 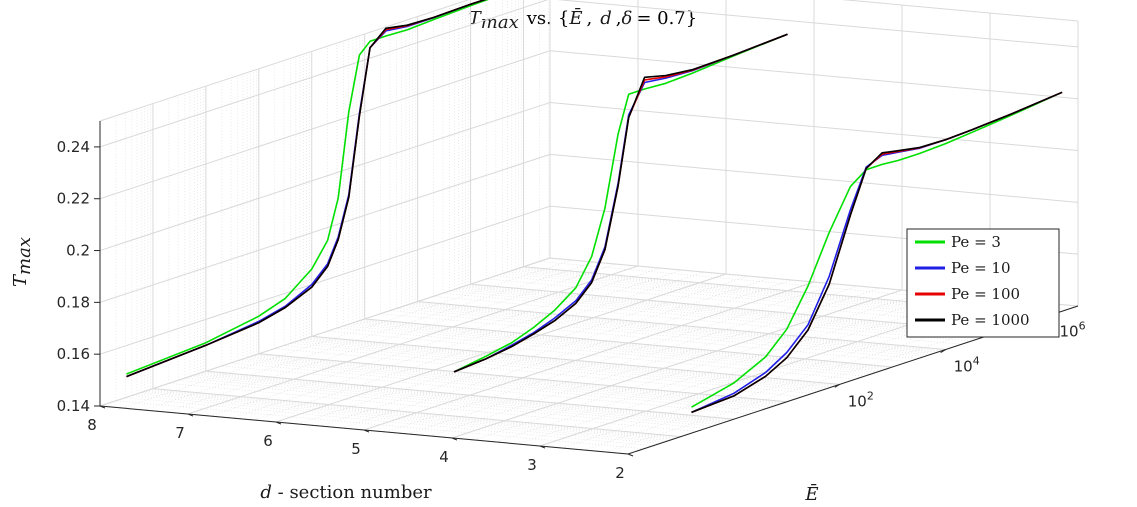 What do you see at coordinates (20, 280) in the screenshot?
I see `z-label-main: T` at bounding box center [20, 280].